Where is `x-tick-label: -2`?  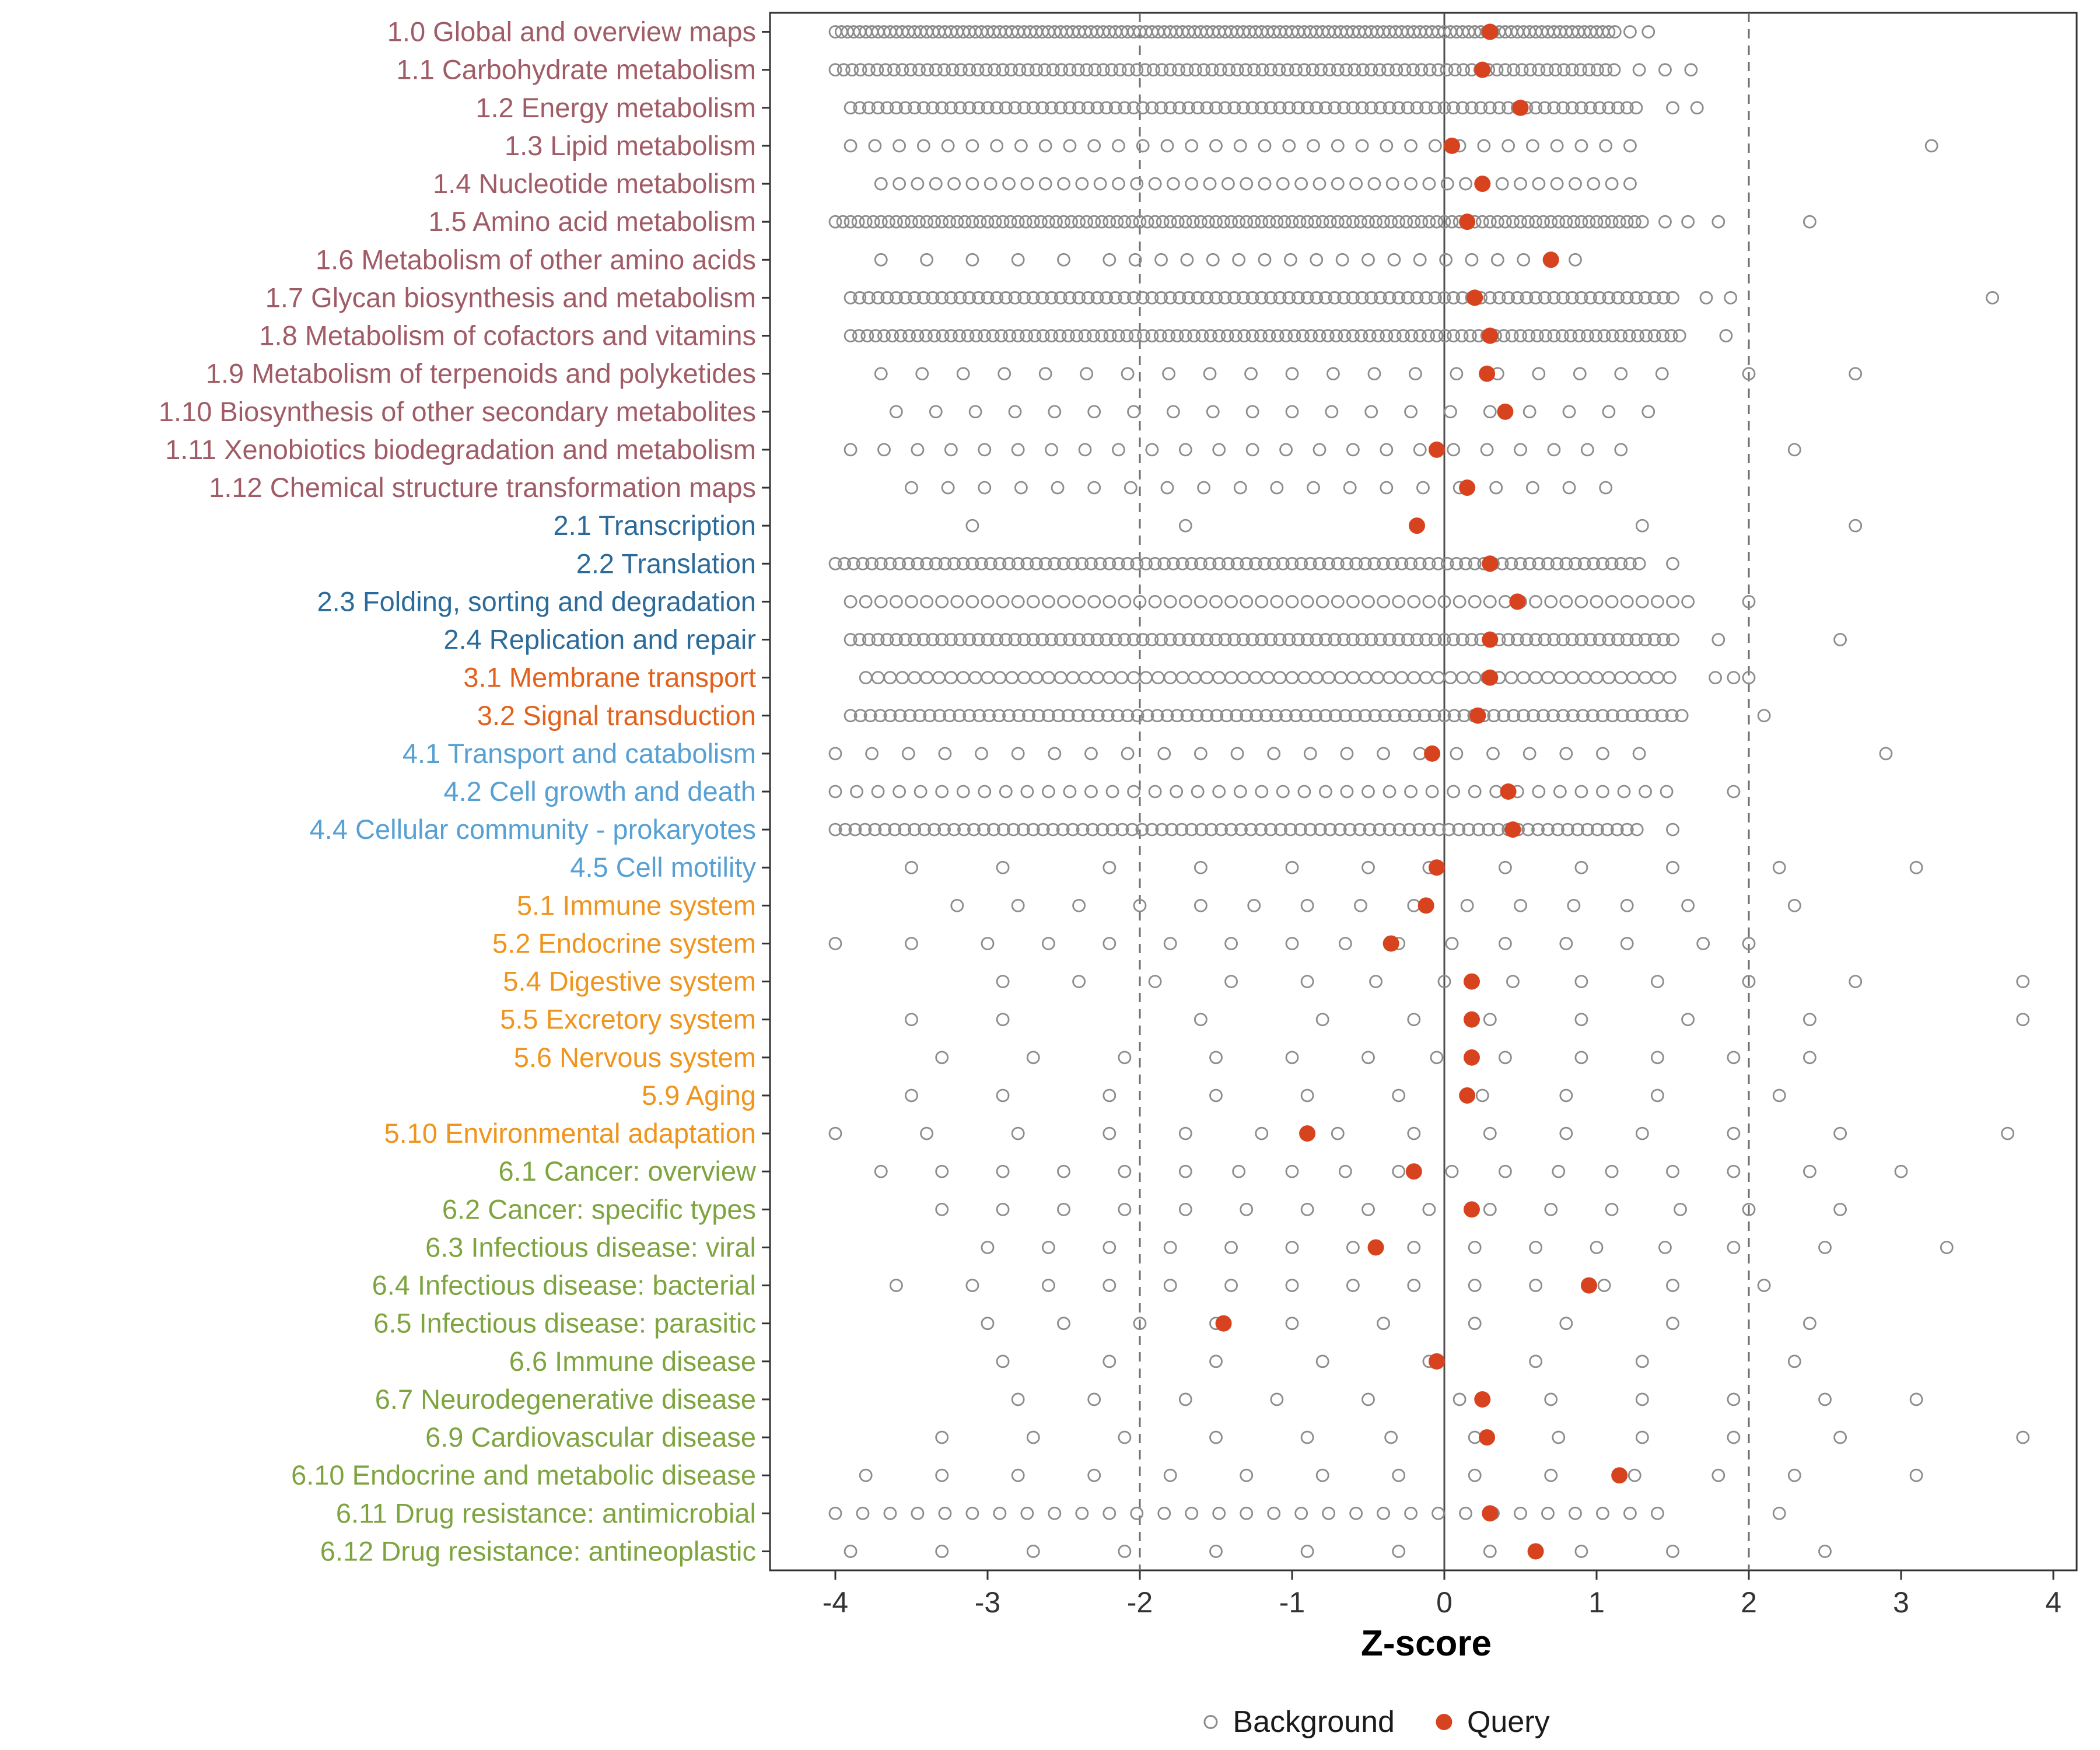 x-tick-label: -2 is located at coordinates (1140, 1602).